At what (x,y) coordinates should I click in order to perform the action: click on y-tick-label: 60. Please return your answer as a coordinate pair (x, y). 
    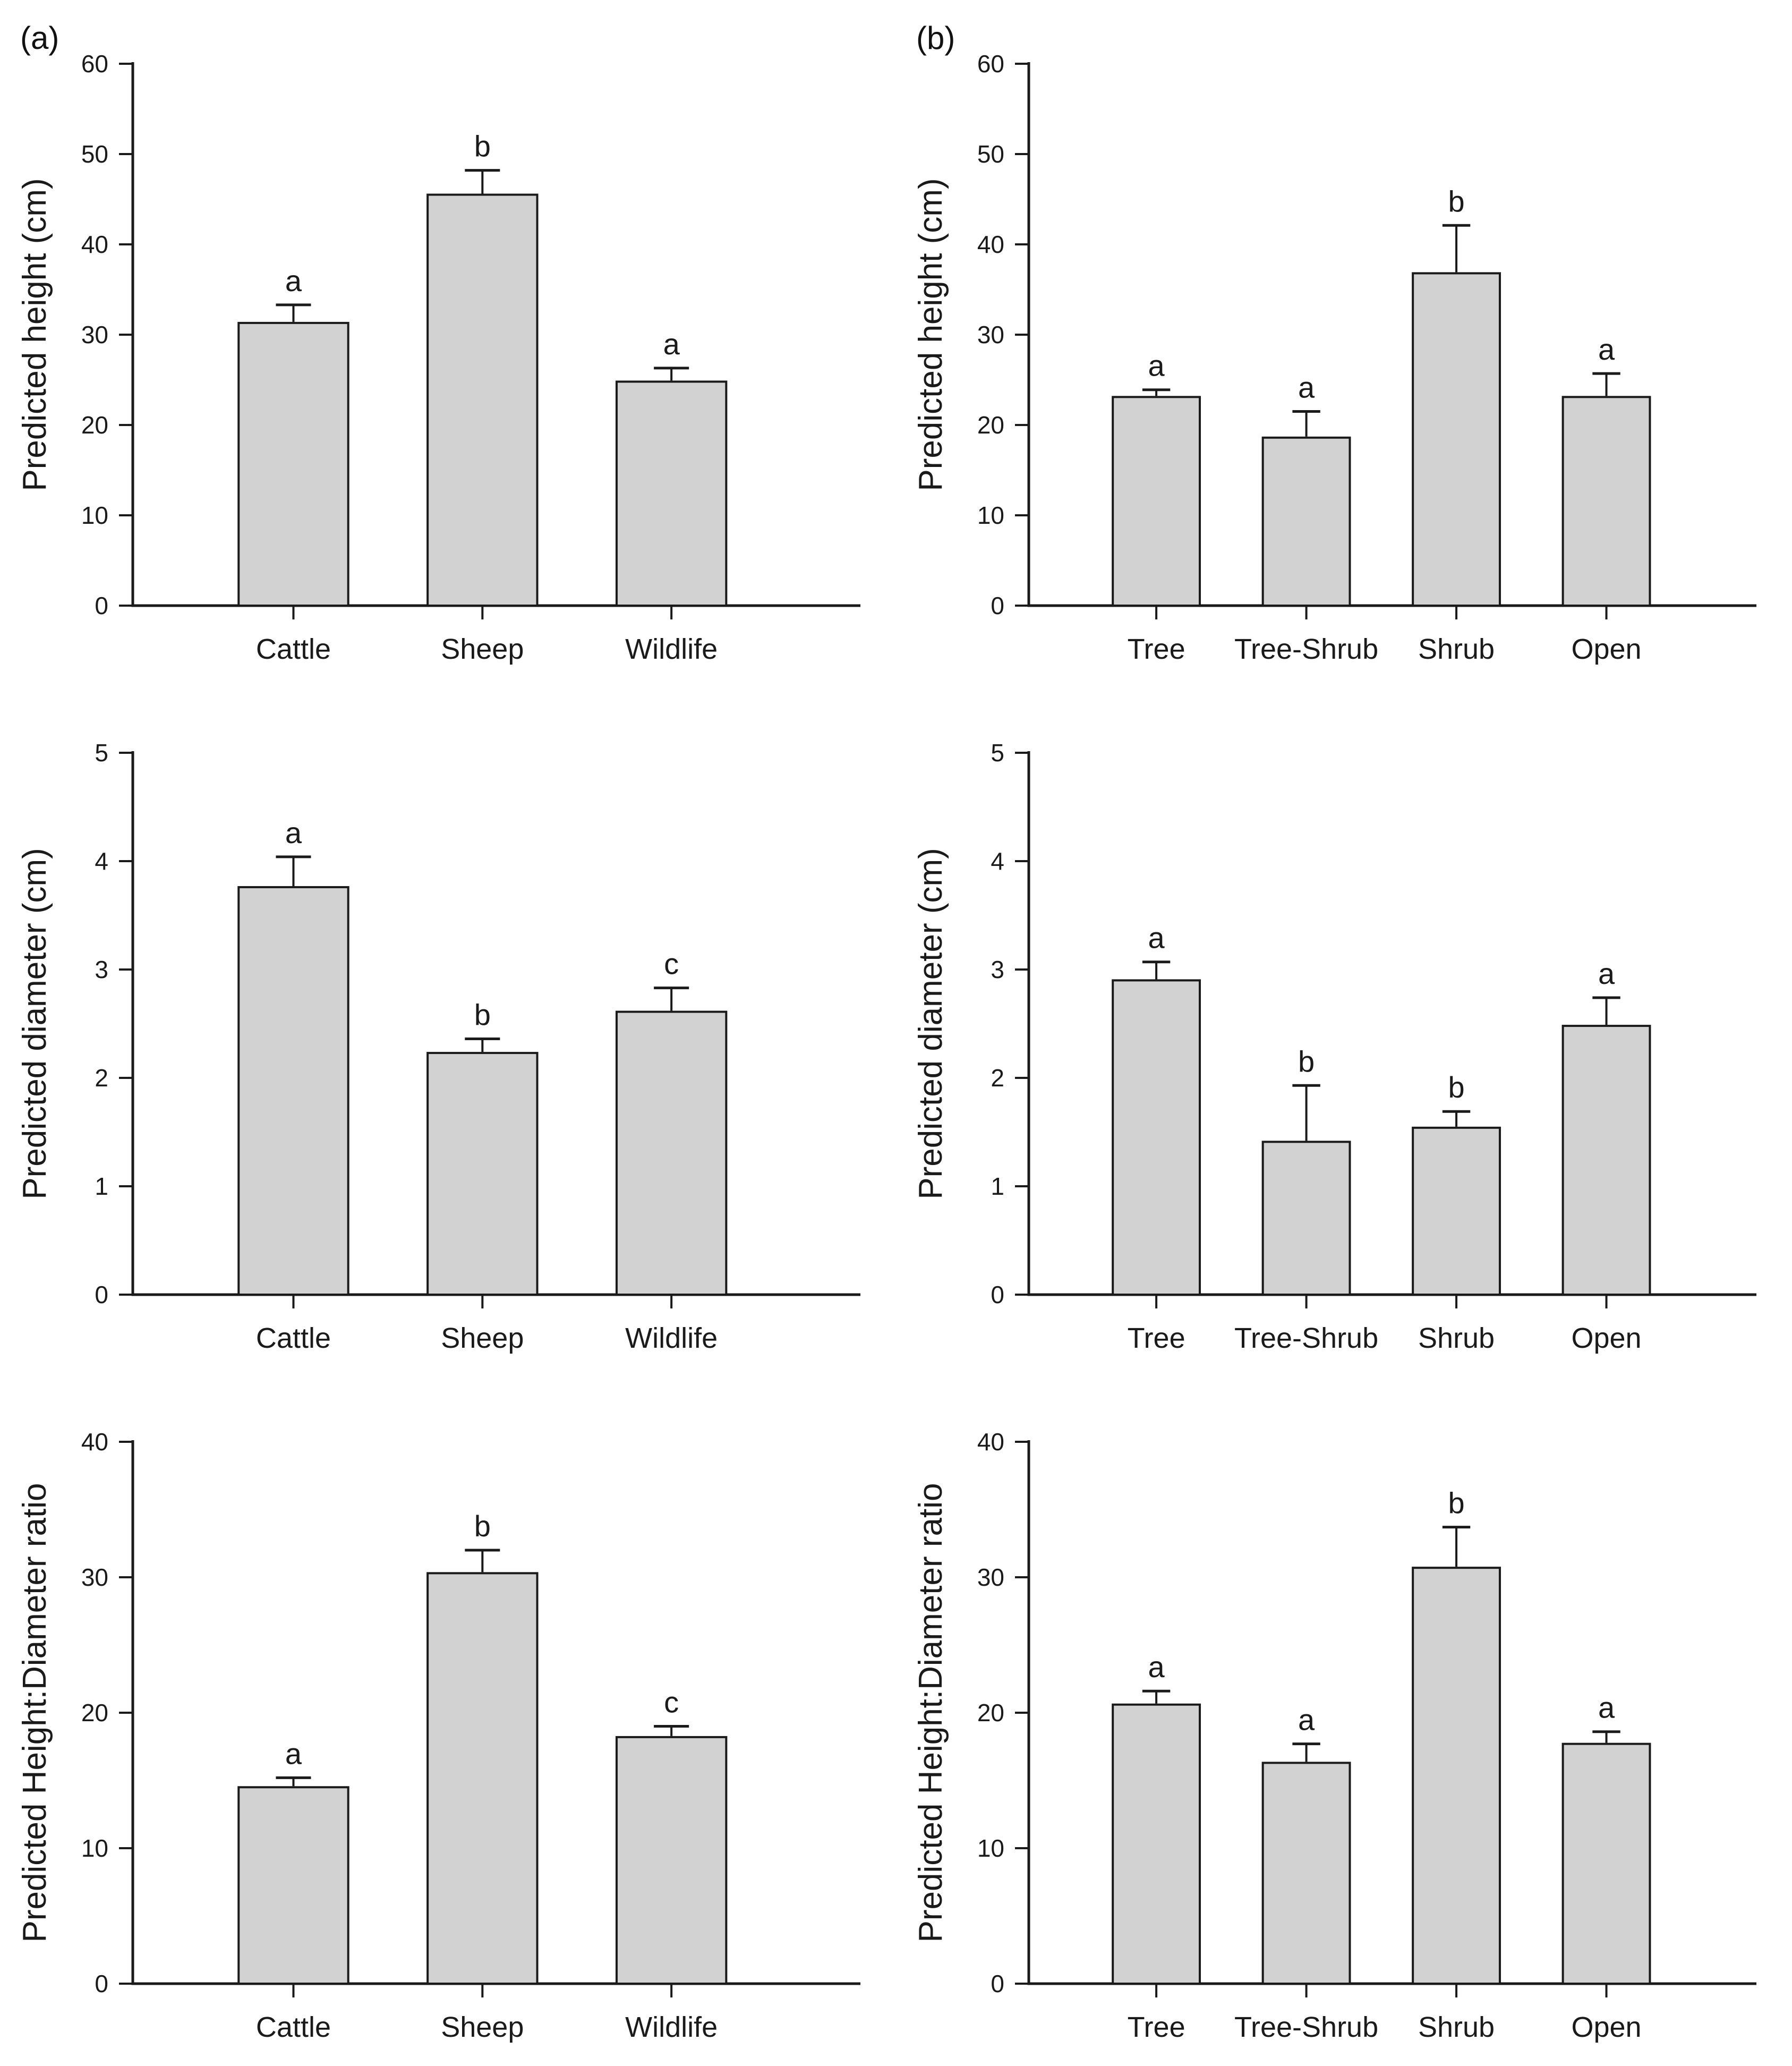
    Looking at the image, I should click on (94, 64).